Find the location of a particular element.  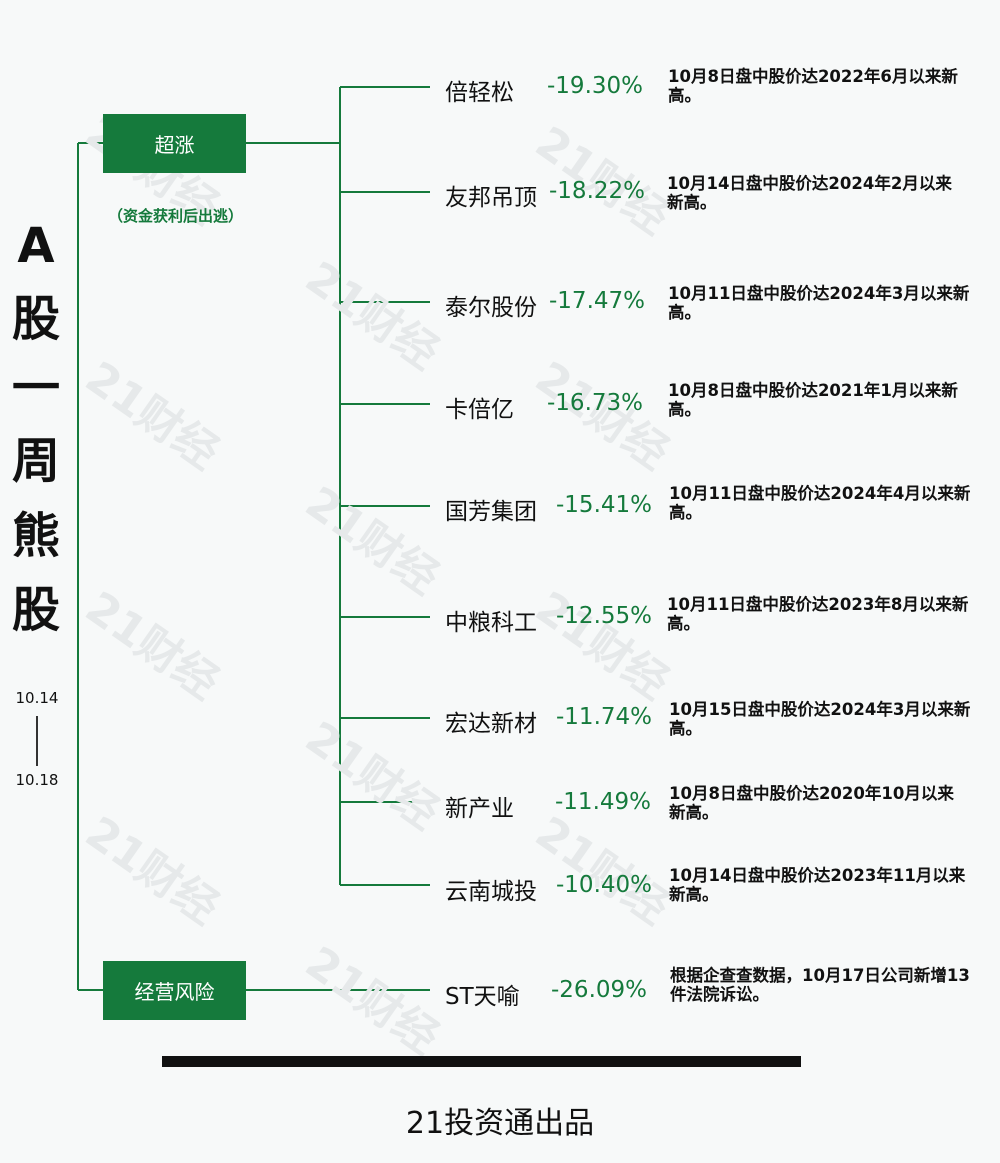

stock-name: 宏达新材 is located at coordinates (491, 724).